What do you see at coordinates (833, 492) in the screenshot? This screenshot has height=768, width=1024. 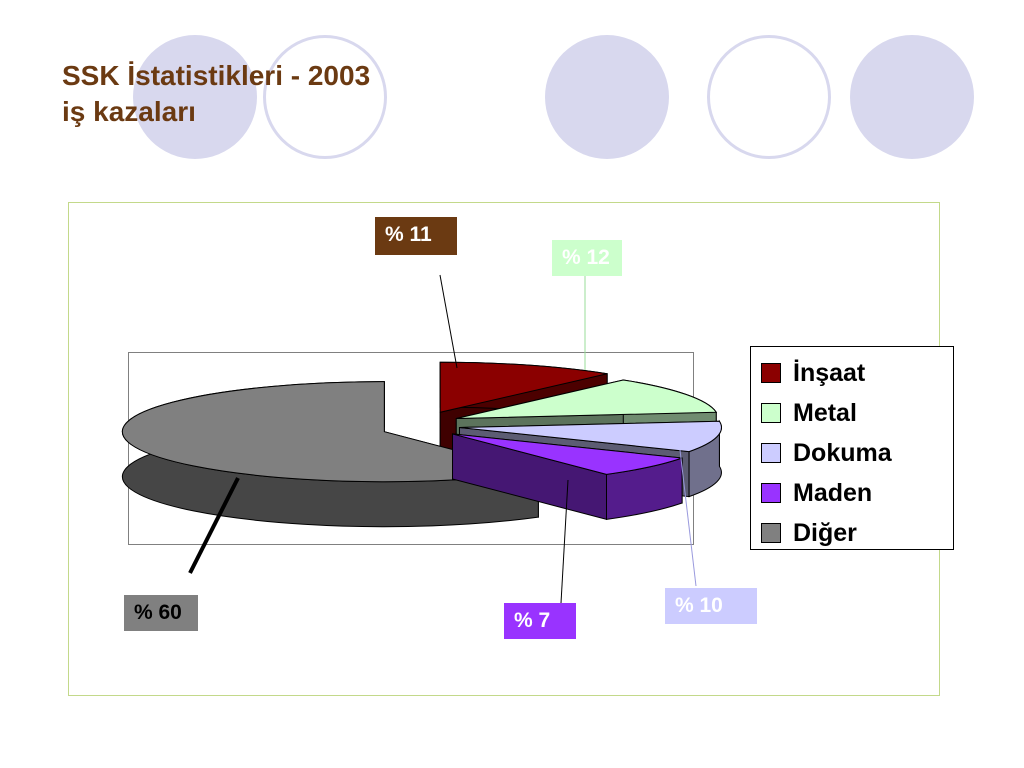 I see `legend-label-3: Maden` at bounding box center [833, 492].